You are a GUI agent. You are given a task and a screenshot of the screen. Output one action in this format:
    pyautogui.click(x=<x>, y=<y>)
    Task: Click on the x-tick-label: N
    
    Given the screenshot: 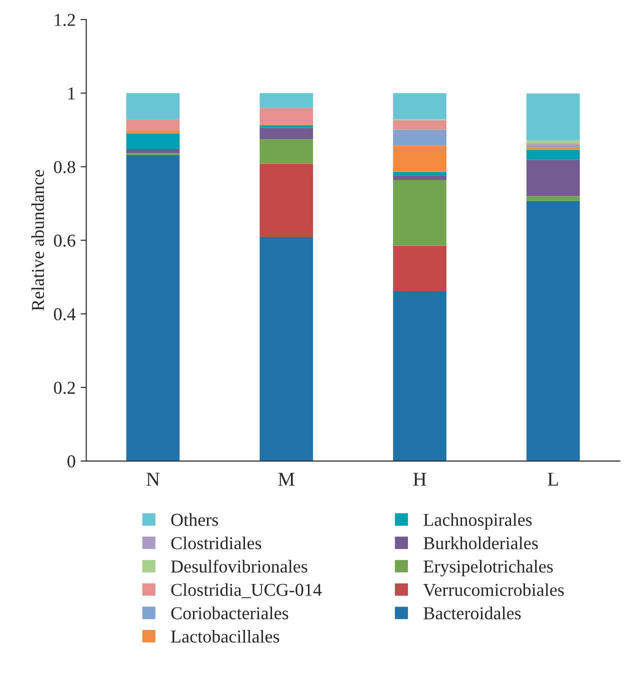 What is the action you would take?
    pyautogui.click(x=153, y=479)
    